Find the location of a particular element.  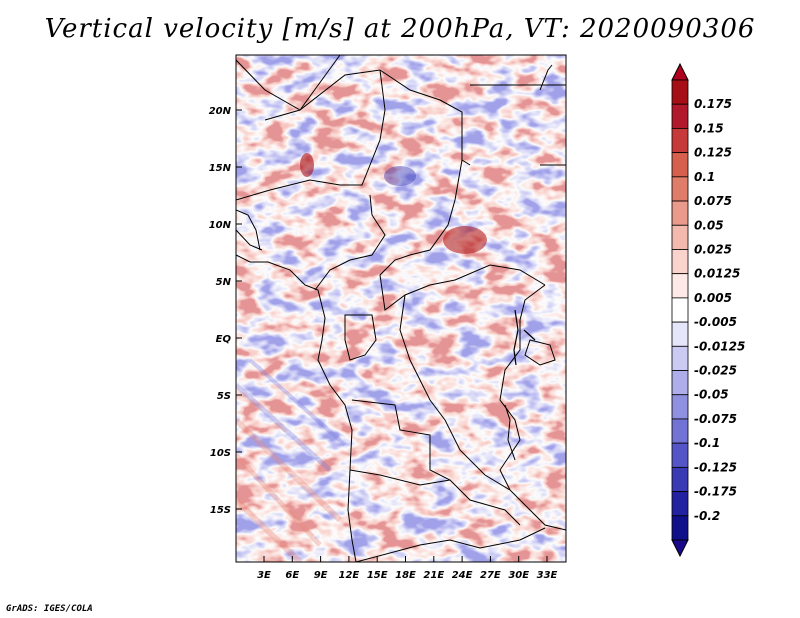

lat-tick-label: EQ is located at coordinates (224, 339).